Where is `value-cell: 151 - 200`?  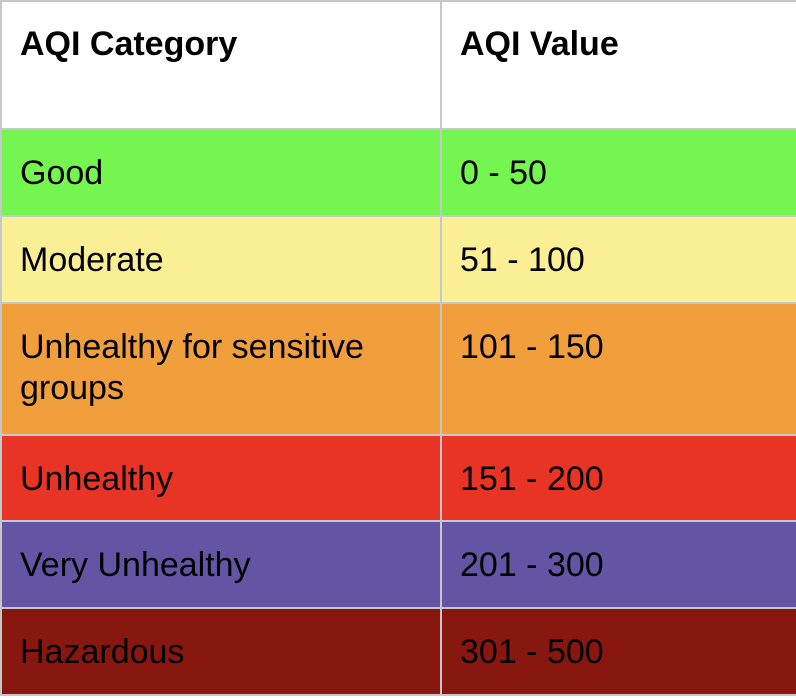
value-cell: 151 - 200 is located at coordinates (618, 478).